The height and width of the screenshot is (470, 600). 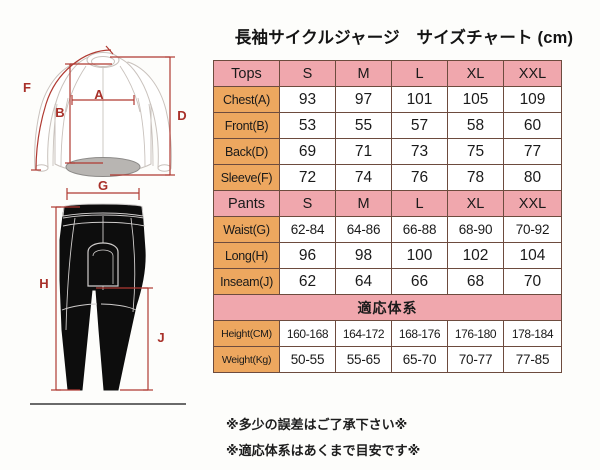 I want to click on cell-waist-m: 64-86, so click(x=363, y=229).